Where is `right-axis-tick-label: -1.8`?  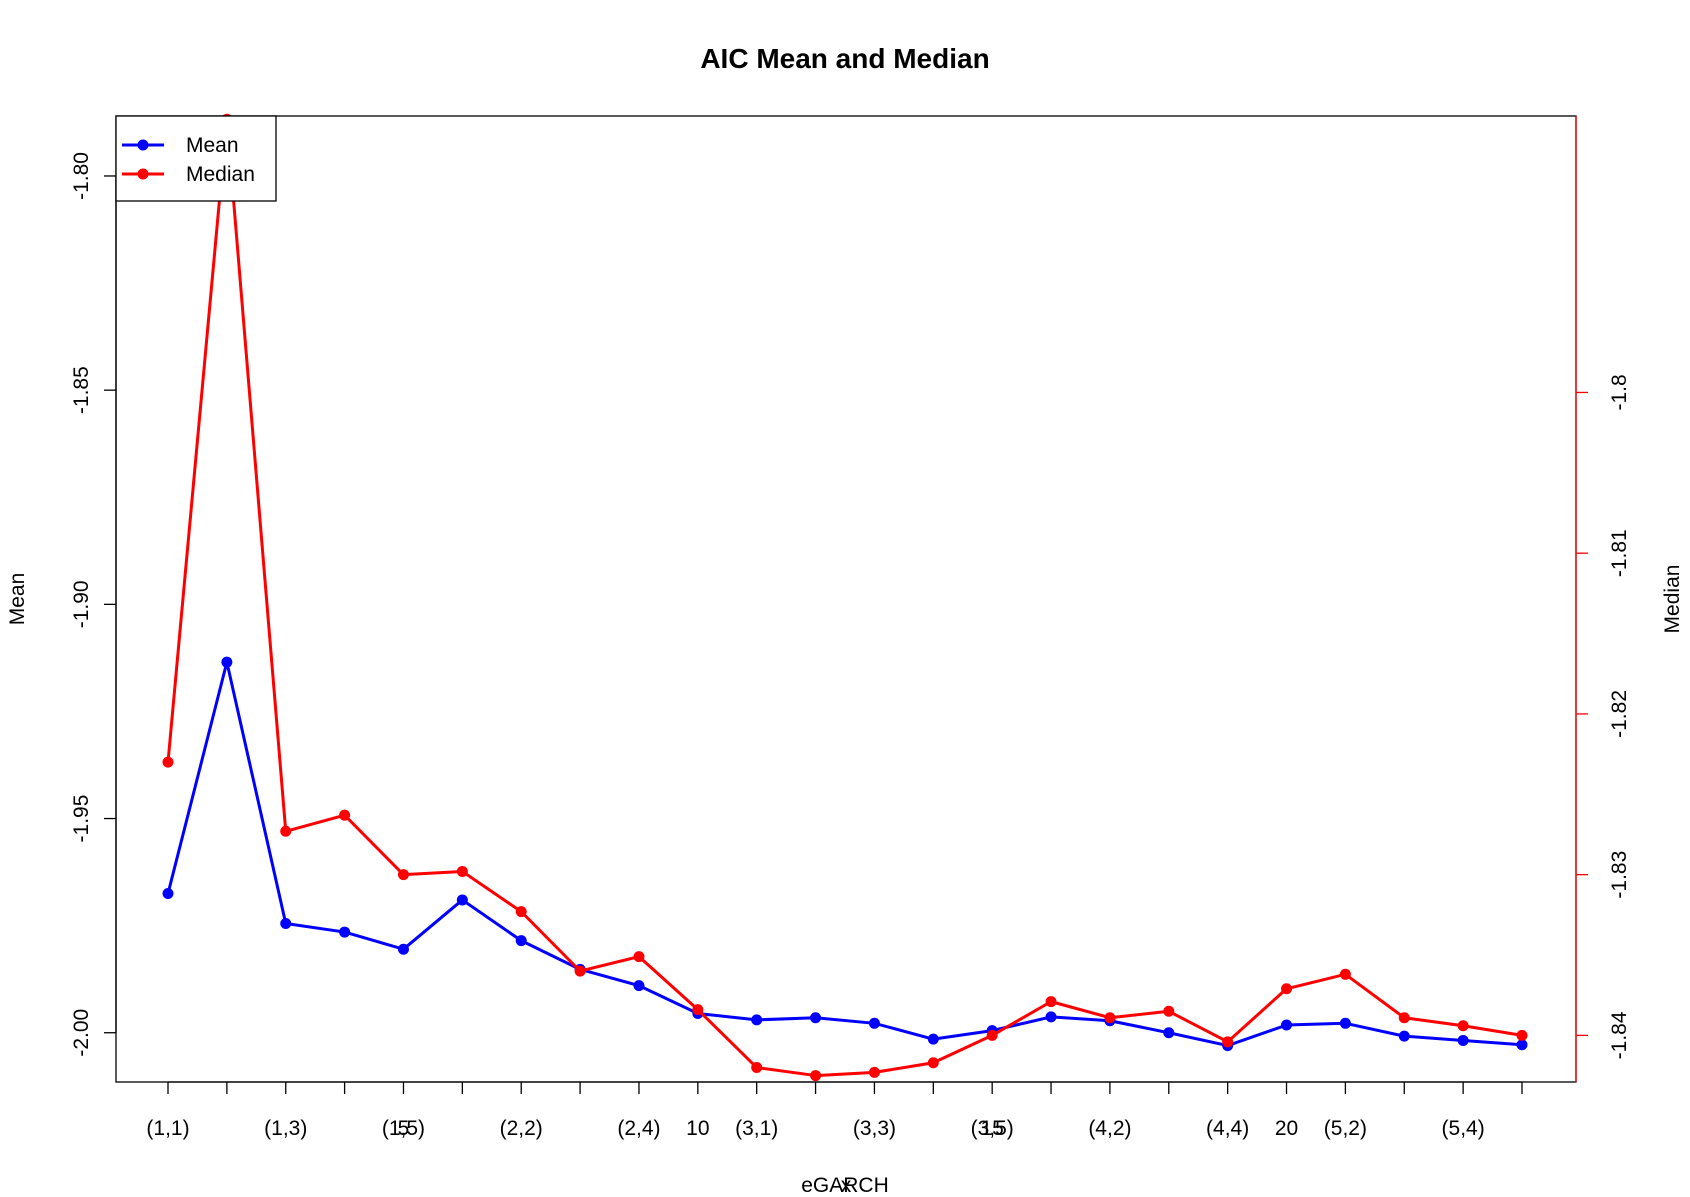 right-axis-tick-label: -1.8 is located at coordinates (1619, 392).